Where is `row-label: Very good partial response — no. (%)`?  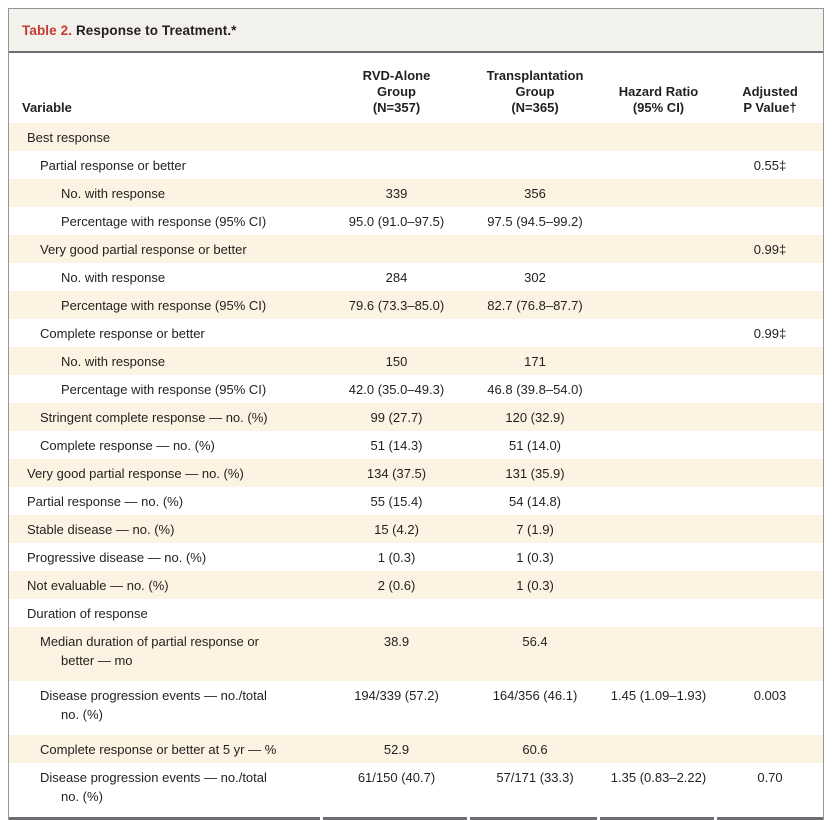 row-label: Very good partial response — no. (%) is located at coordinates (135, 473).